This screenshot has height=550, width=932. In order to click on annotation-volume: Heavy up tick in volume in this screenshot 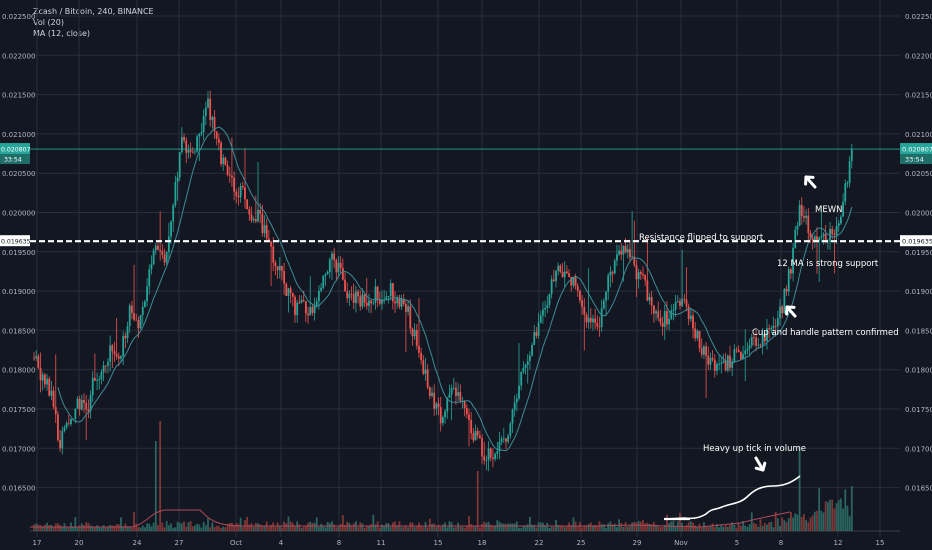, I will do `click(754, 449)`.